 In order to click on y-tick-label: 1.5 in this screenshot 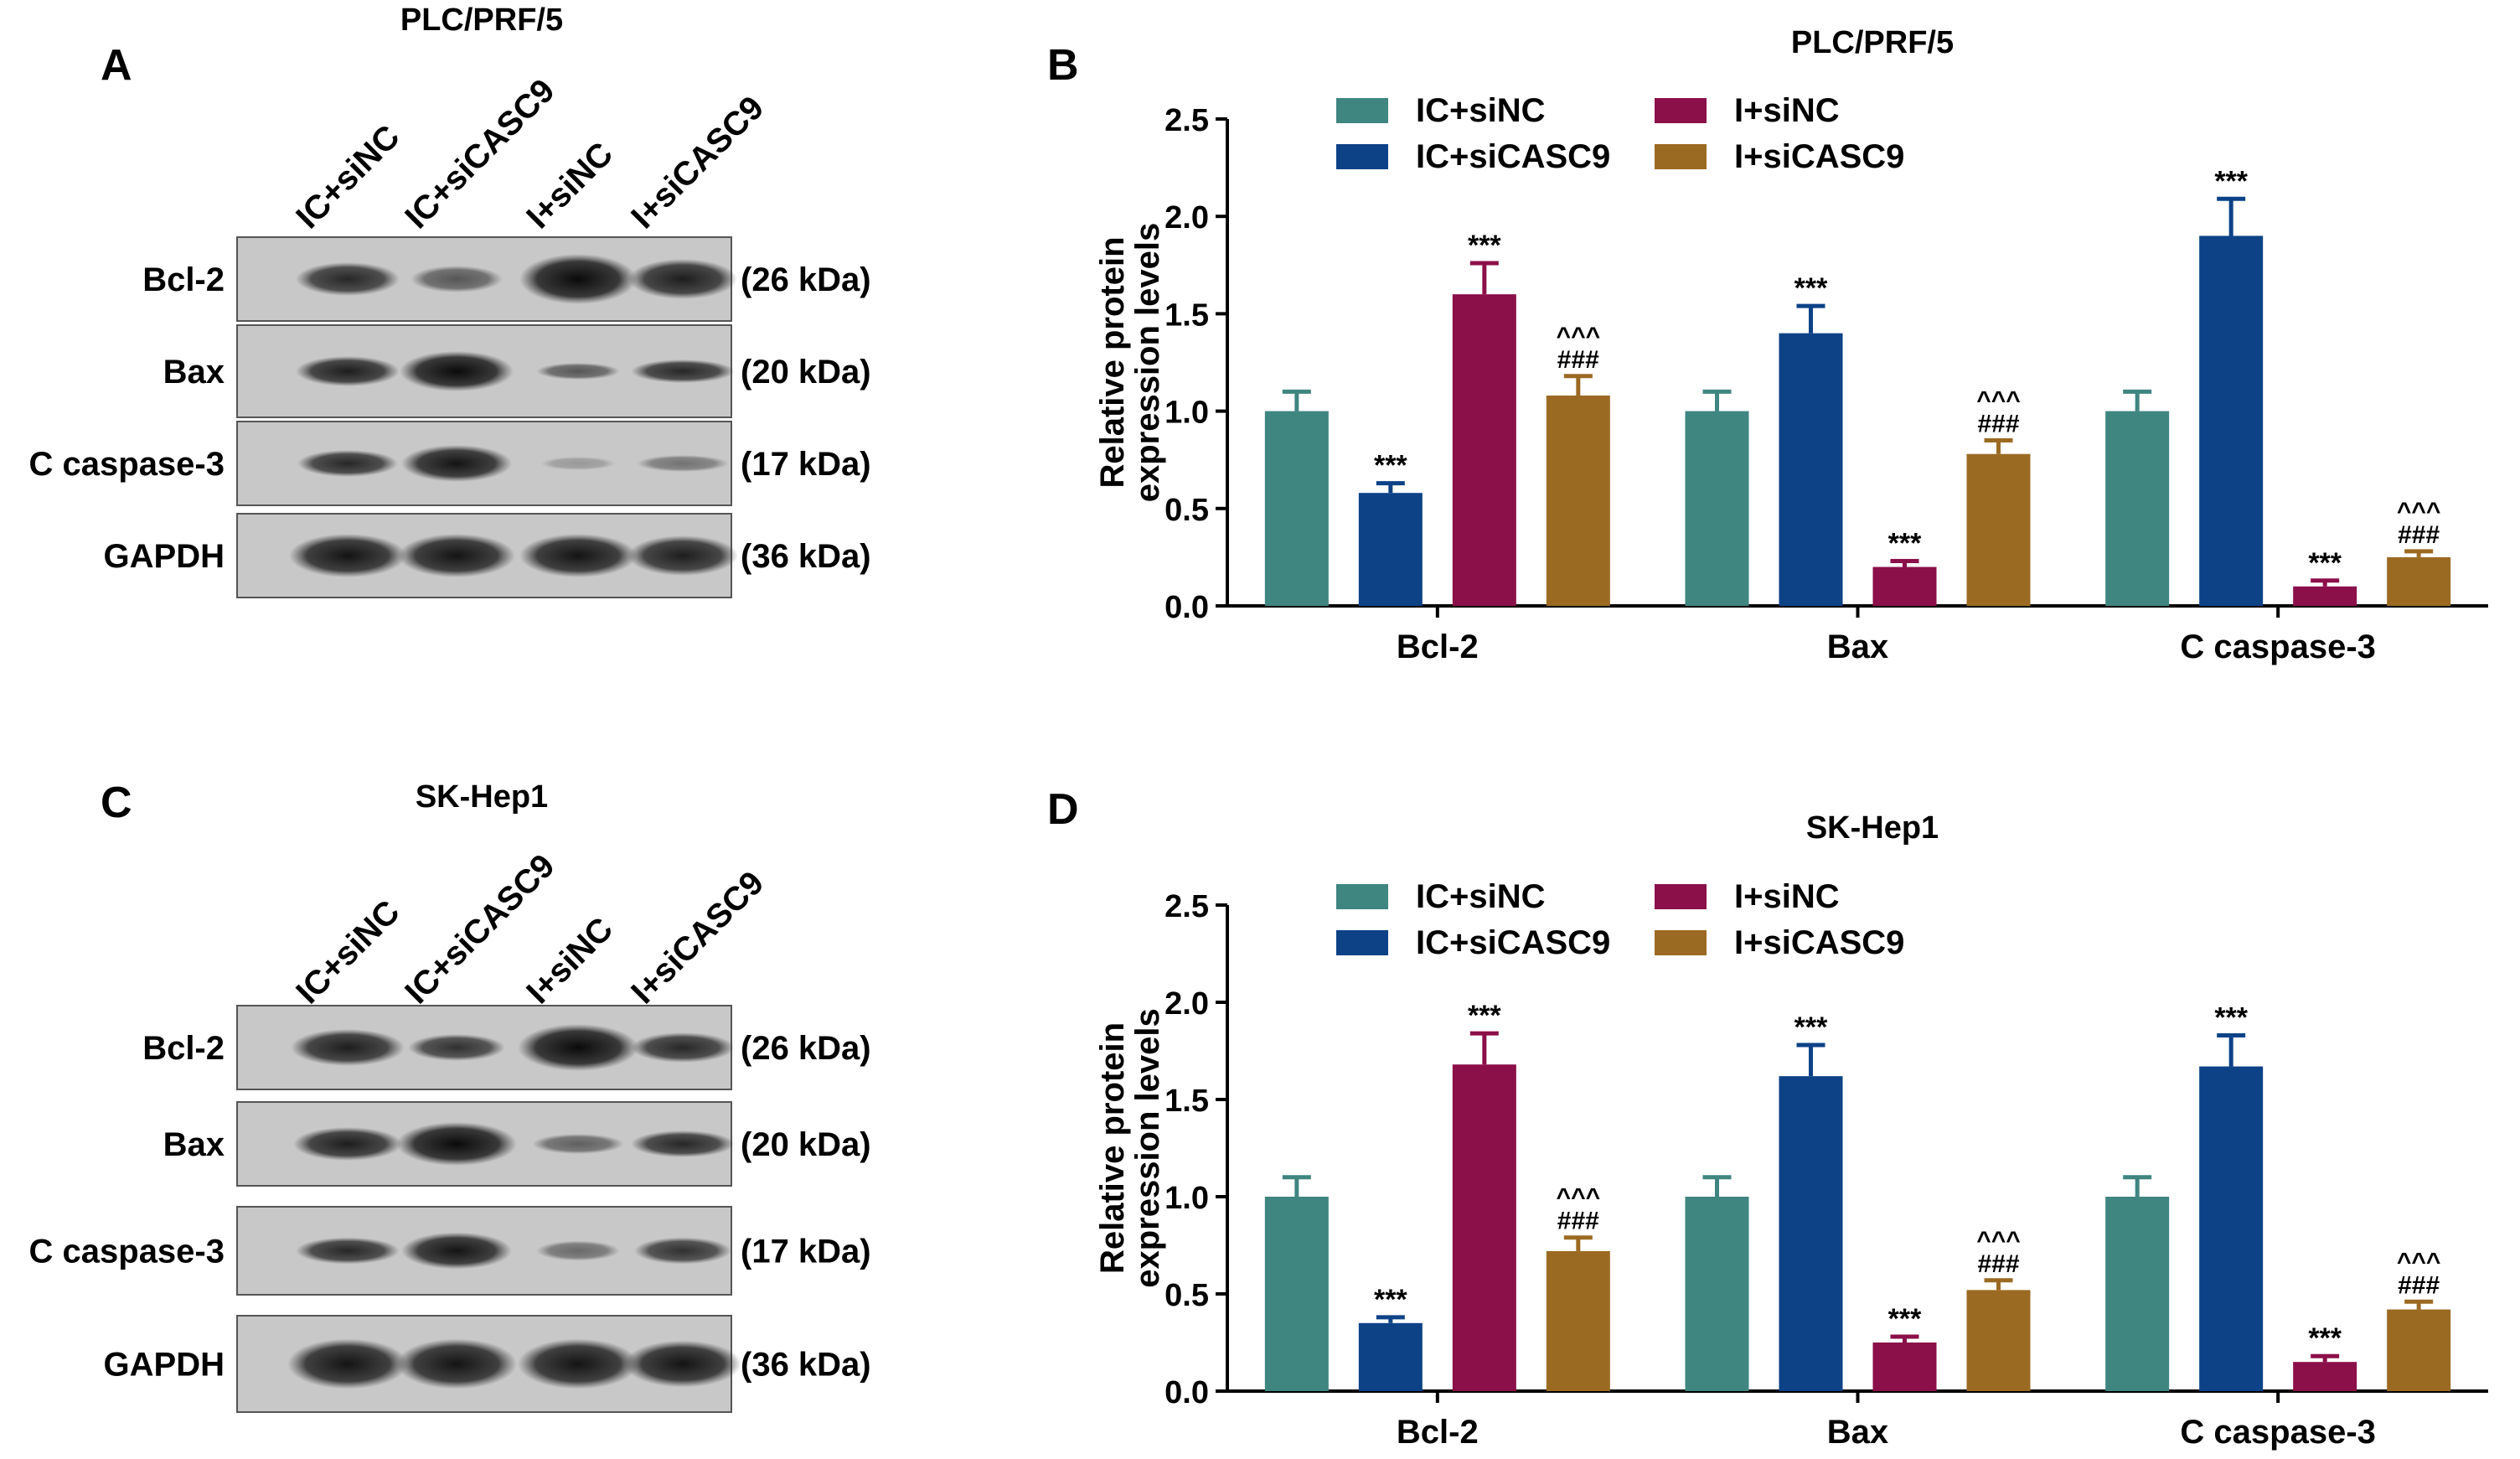, I will do `click(1186, 315)`.